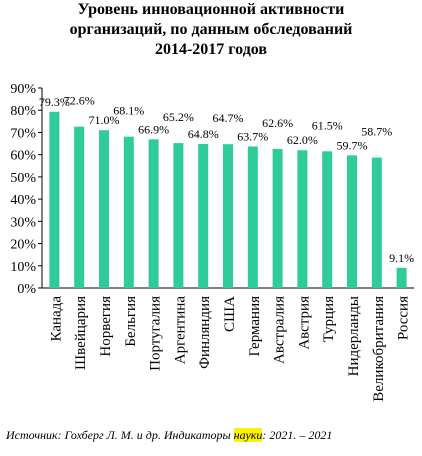 Image resolution: width=422 pixels, height=456 pixels. I want to click on source-highlight: науки, so click(248, 435).